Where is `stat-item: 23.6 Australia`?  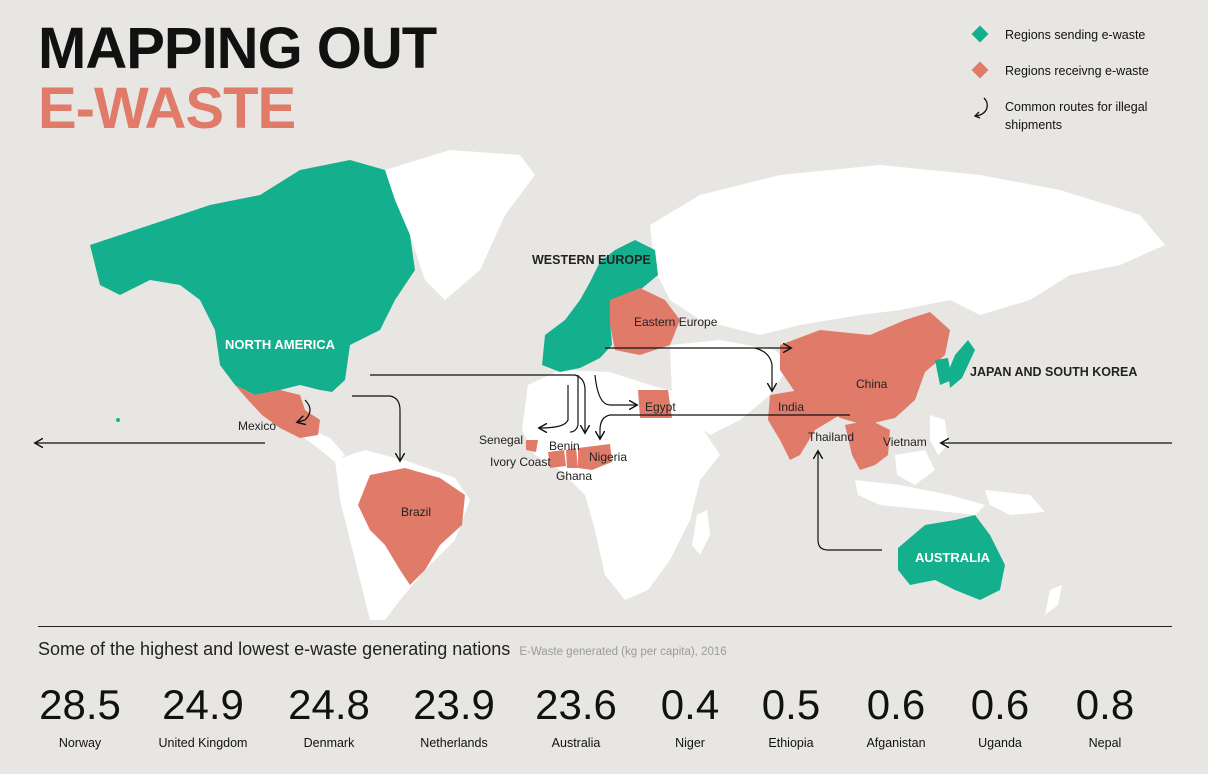 stat-item: 23.6 Australia is located at coordinates (576, 716).